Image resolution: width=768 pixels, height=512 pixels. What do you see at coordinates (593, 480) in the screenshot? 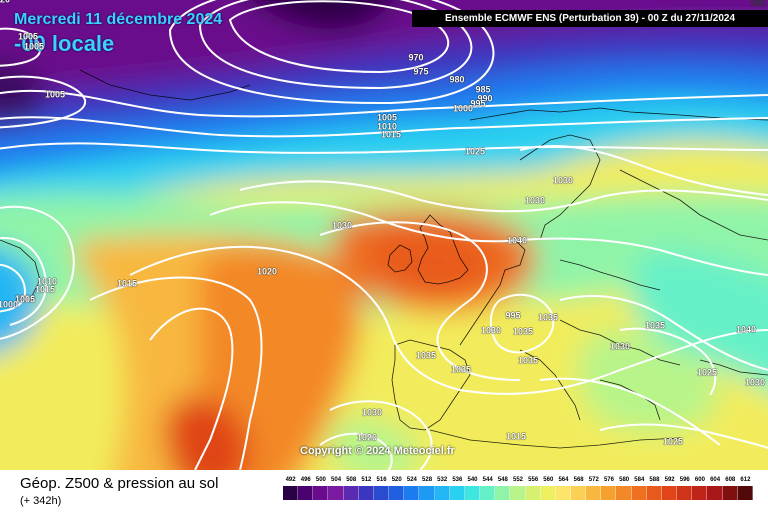
I see `legend-value: 572` at bounding box center [593, 480].